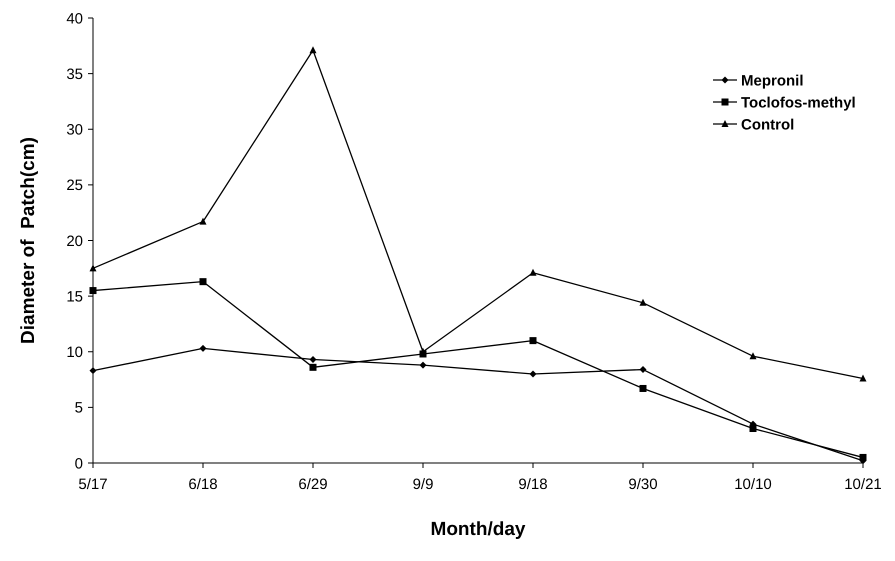  I want to click on x-tick-label: 9/9, so click(423, 484).